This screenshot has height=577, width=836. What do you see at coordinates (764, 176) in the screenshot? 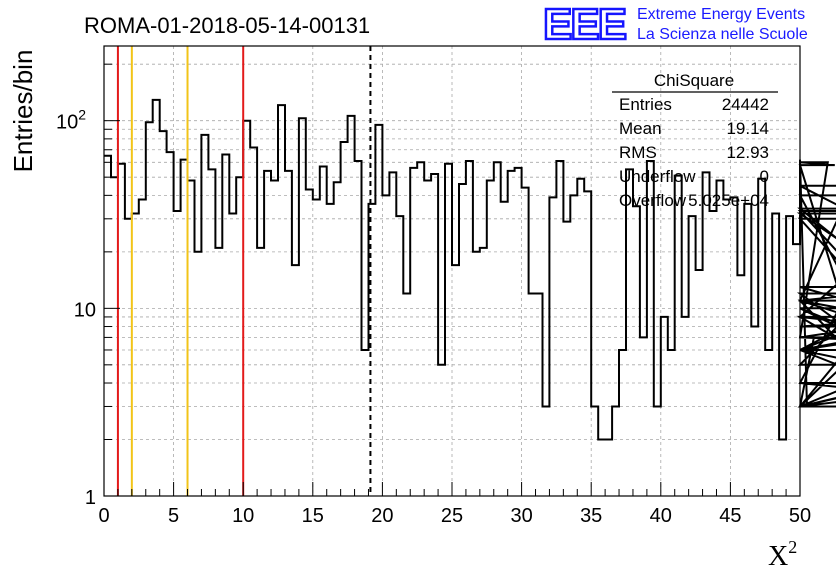
I see `stats-row-value: 0` at bounding box center [764, 176].